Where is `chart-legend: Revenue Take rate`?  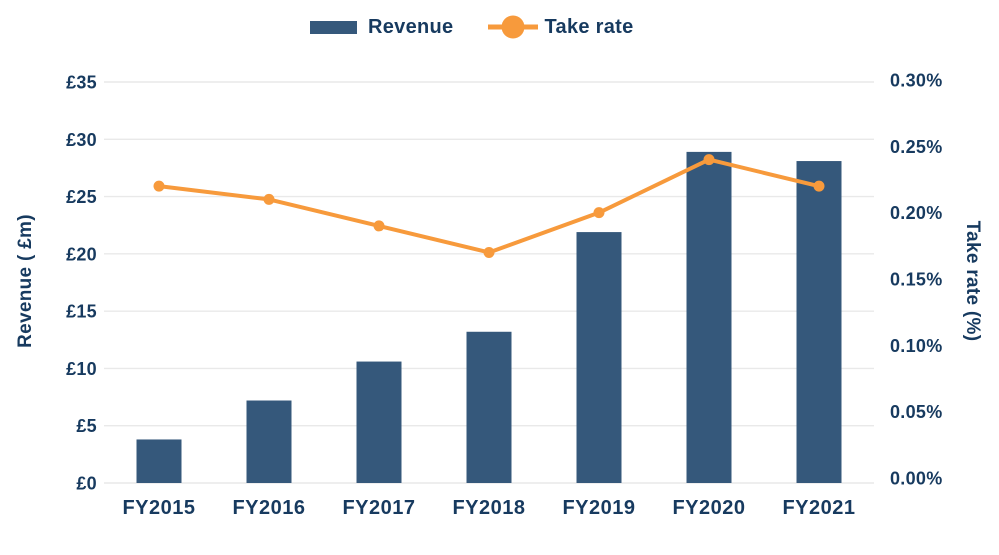
chart-legend: Revenue Take rate is located at coordinates (472, 27).